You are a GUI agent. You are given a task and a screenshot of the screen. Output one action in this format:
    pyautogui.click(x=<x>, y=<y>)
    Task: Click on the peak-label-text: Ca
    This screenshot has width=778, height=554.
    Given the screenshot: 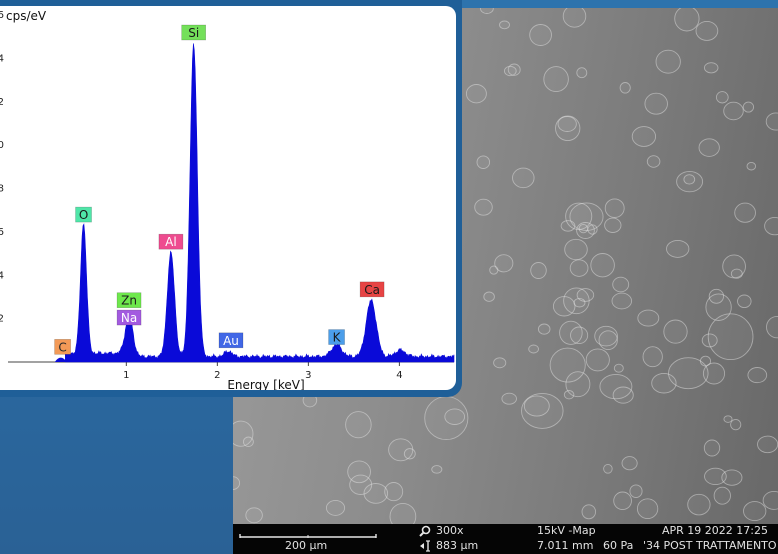 What is the action you would take?
    pyautogui.click(x=372, y=290)
    